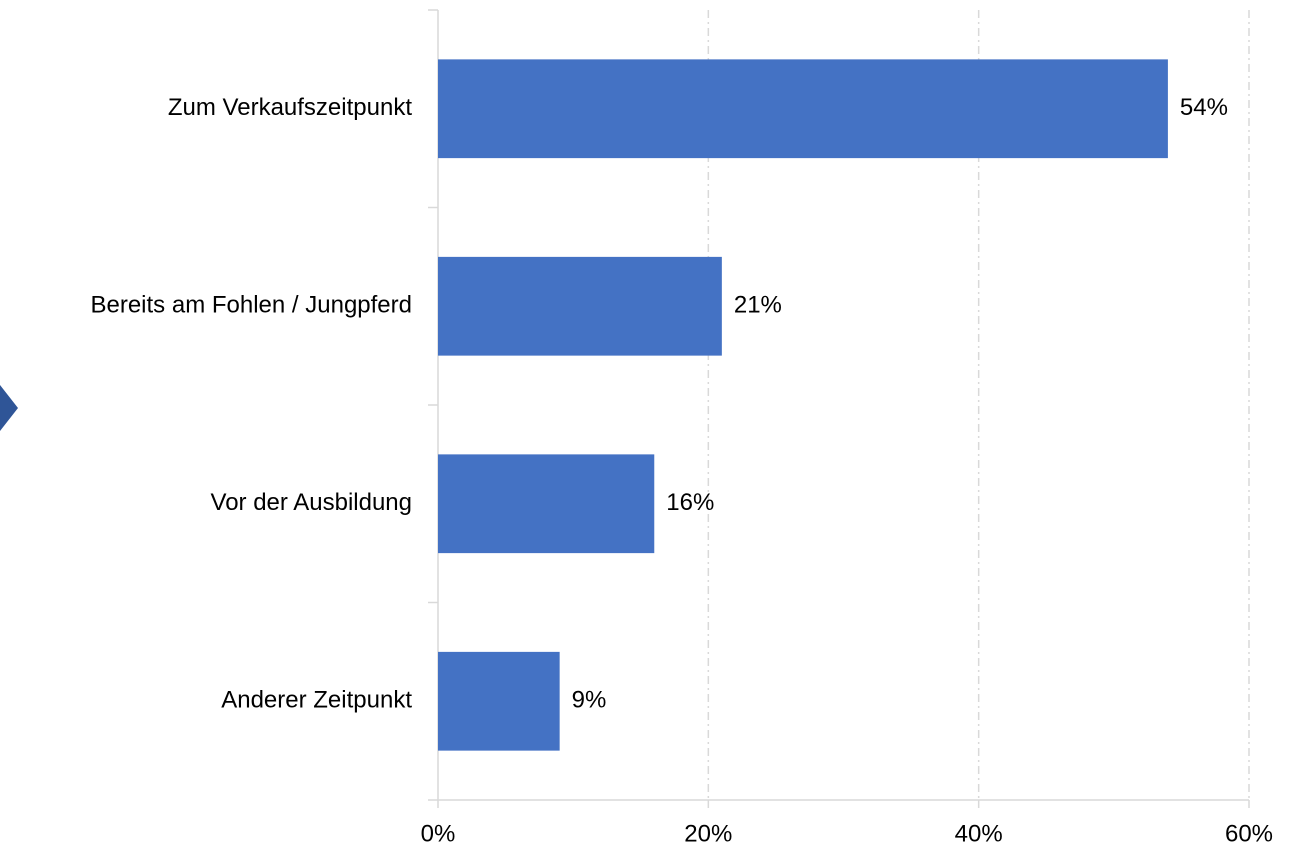 The height and width of the screenshot is (849, 1307). What do you see at coordinates (589, 700) in the screenshot?
I see `data-label: 9%` at bounding box center [589, 700].